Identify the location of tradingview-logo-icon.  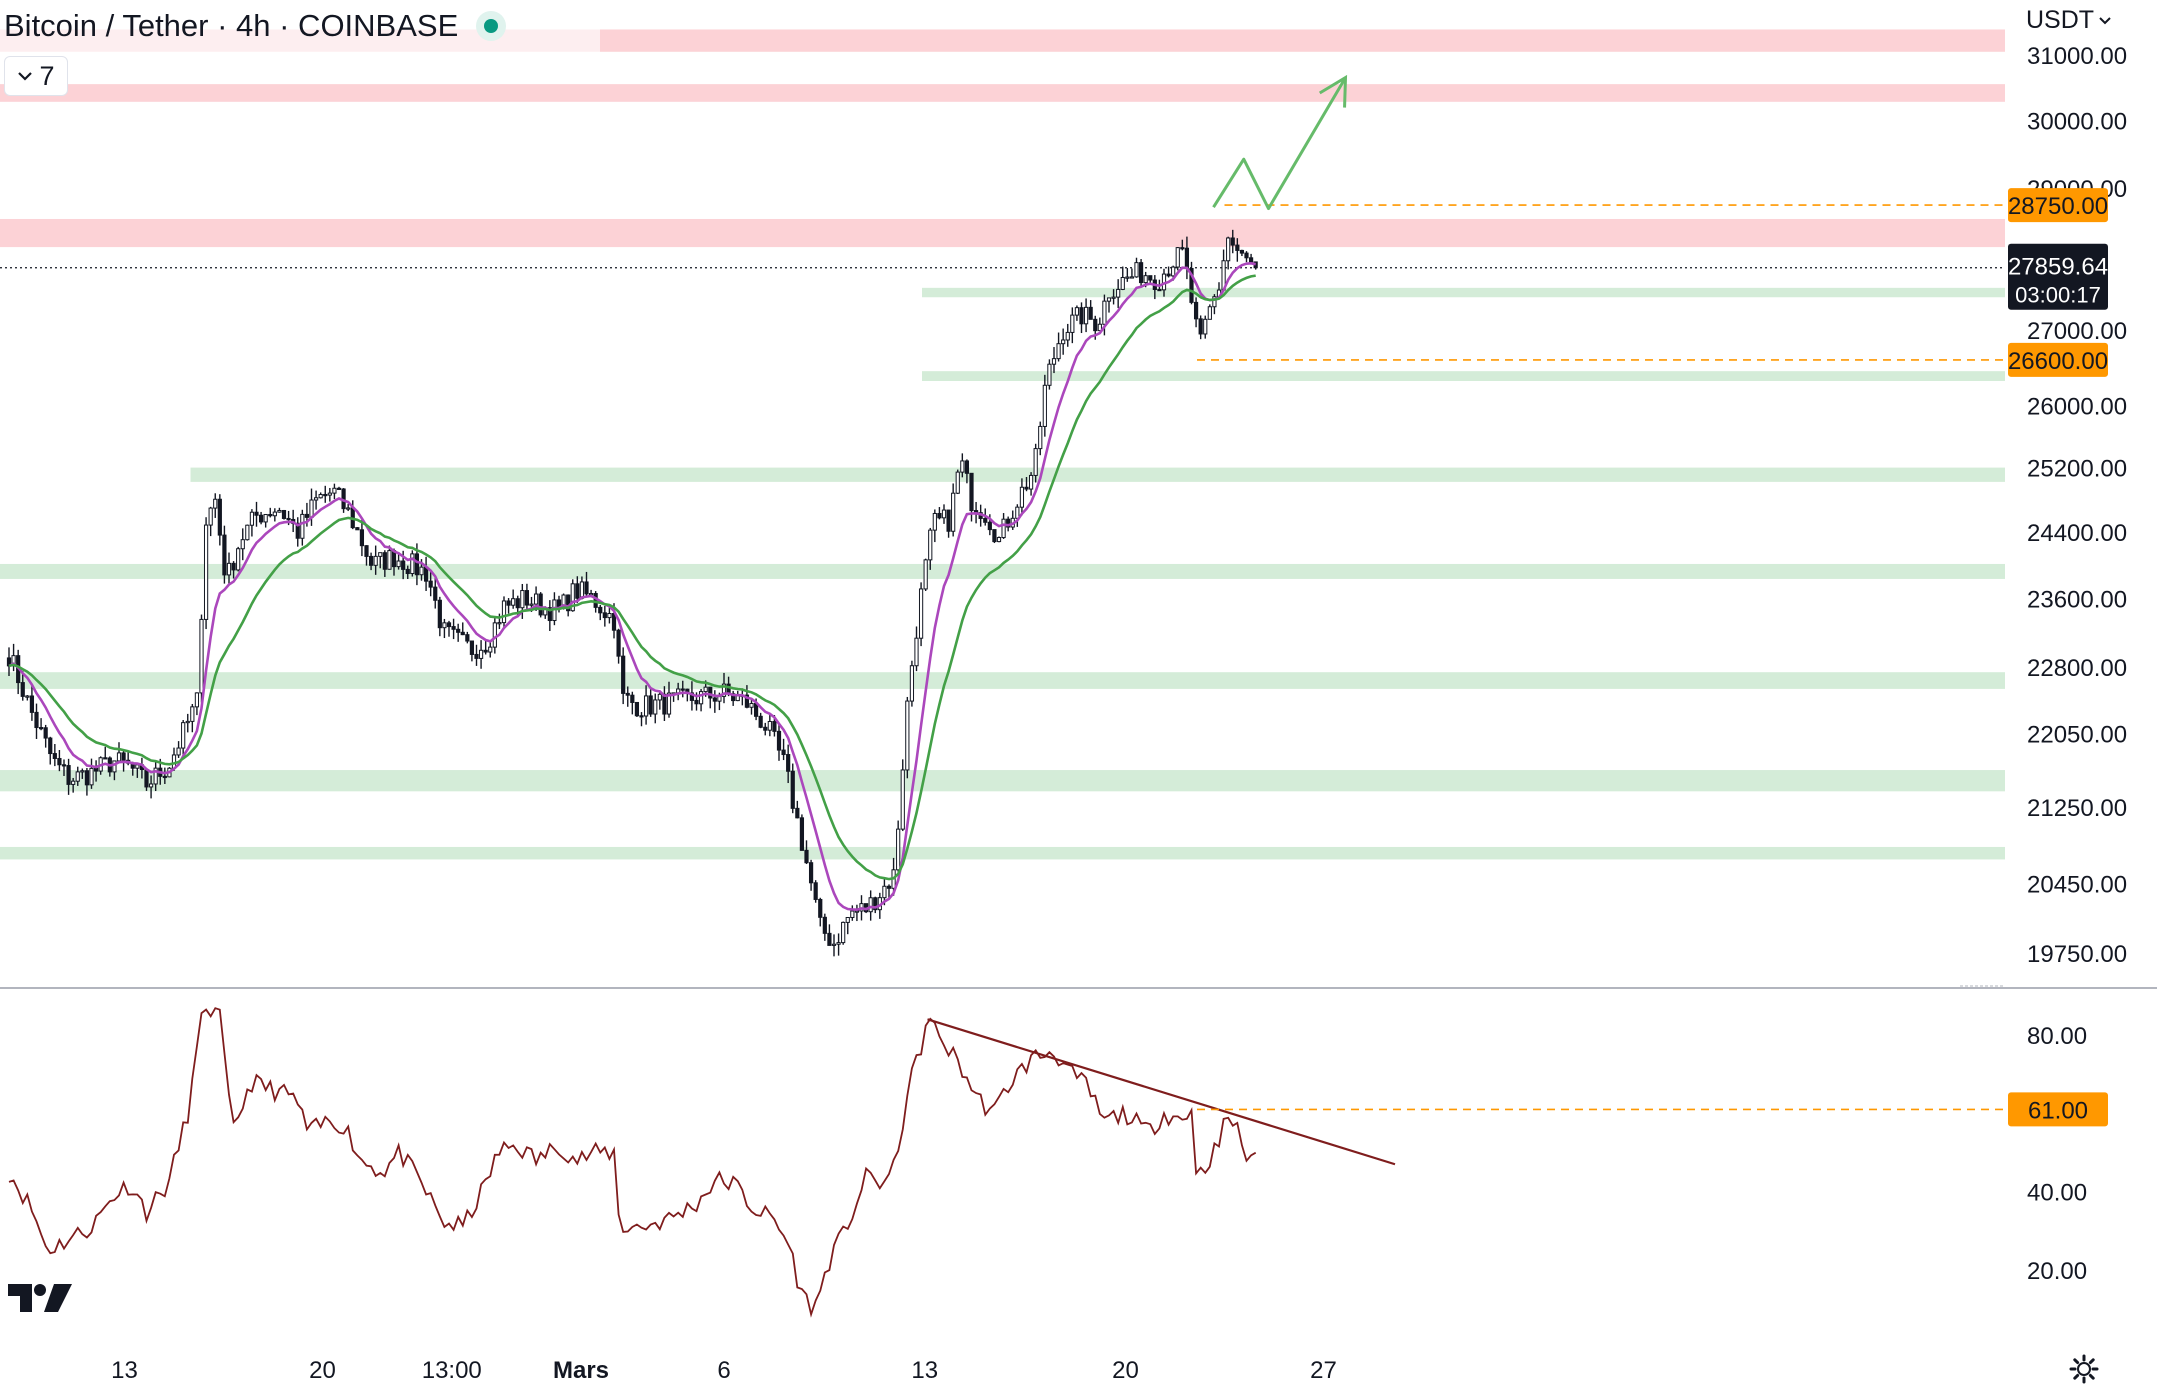
(41, 1298).